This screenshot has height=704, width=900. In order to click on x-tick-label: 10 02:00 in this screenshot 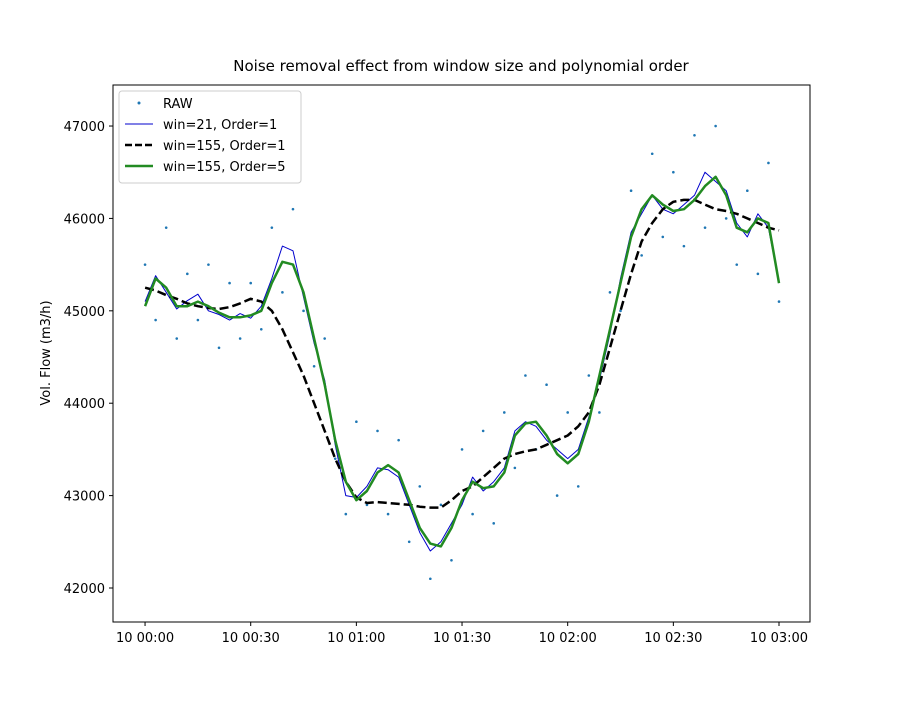, I will do `click(568, 638)`.